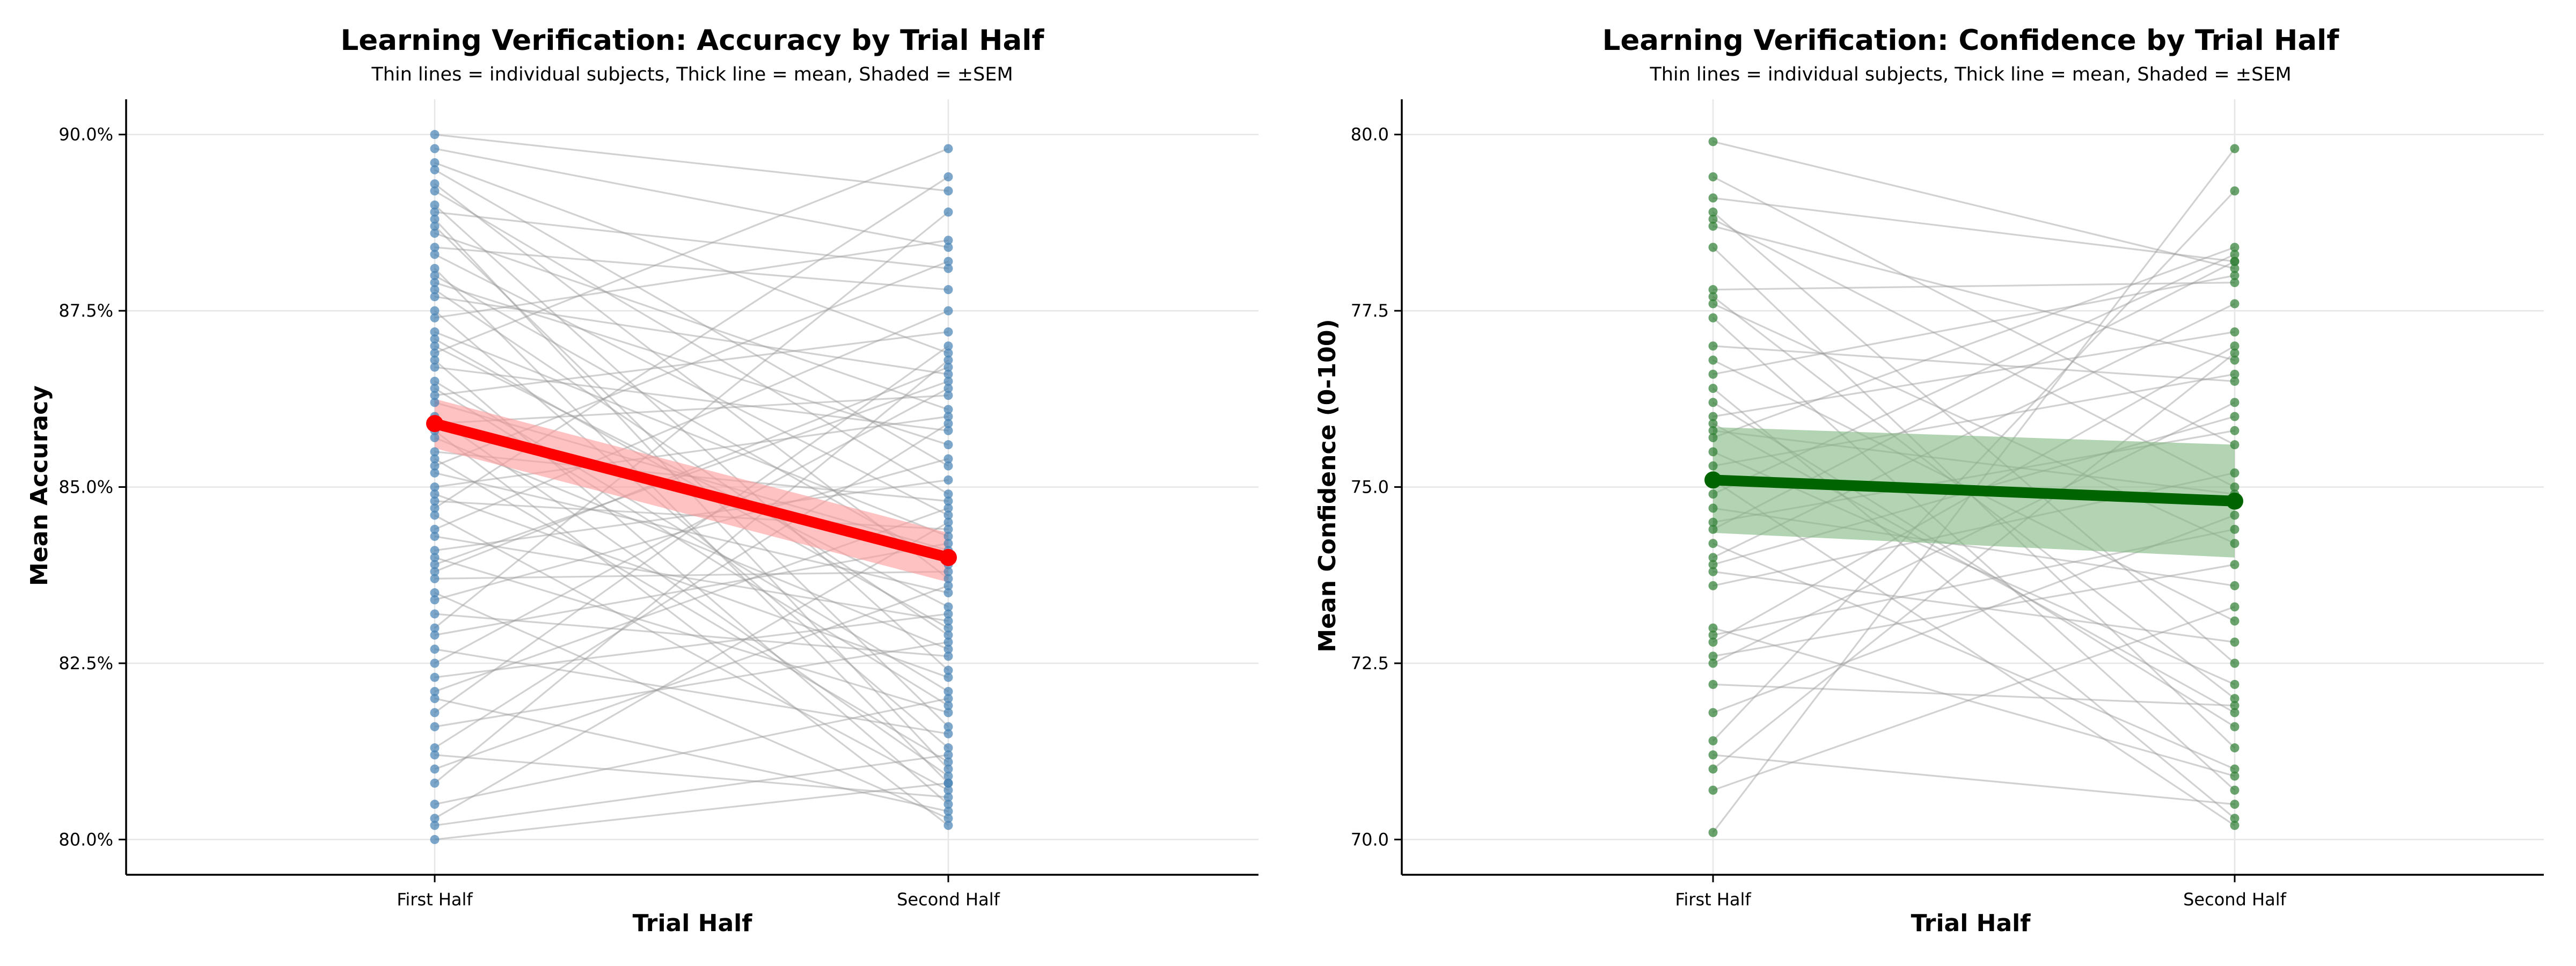 Image resolution: width=2576 pixels, height=966 pixels. Describe the element at coordinates (1370, 487) in the screenshot. I see `y-tick-label: 75.0` at that location.